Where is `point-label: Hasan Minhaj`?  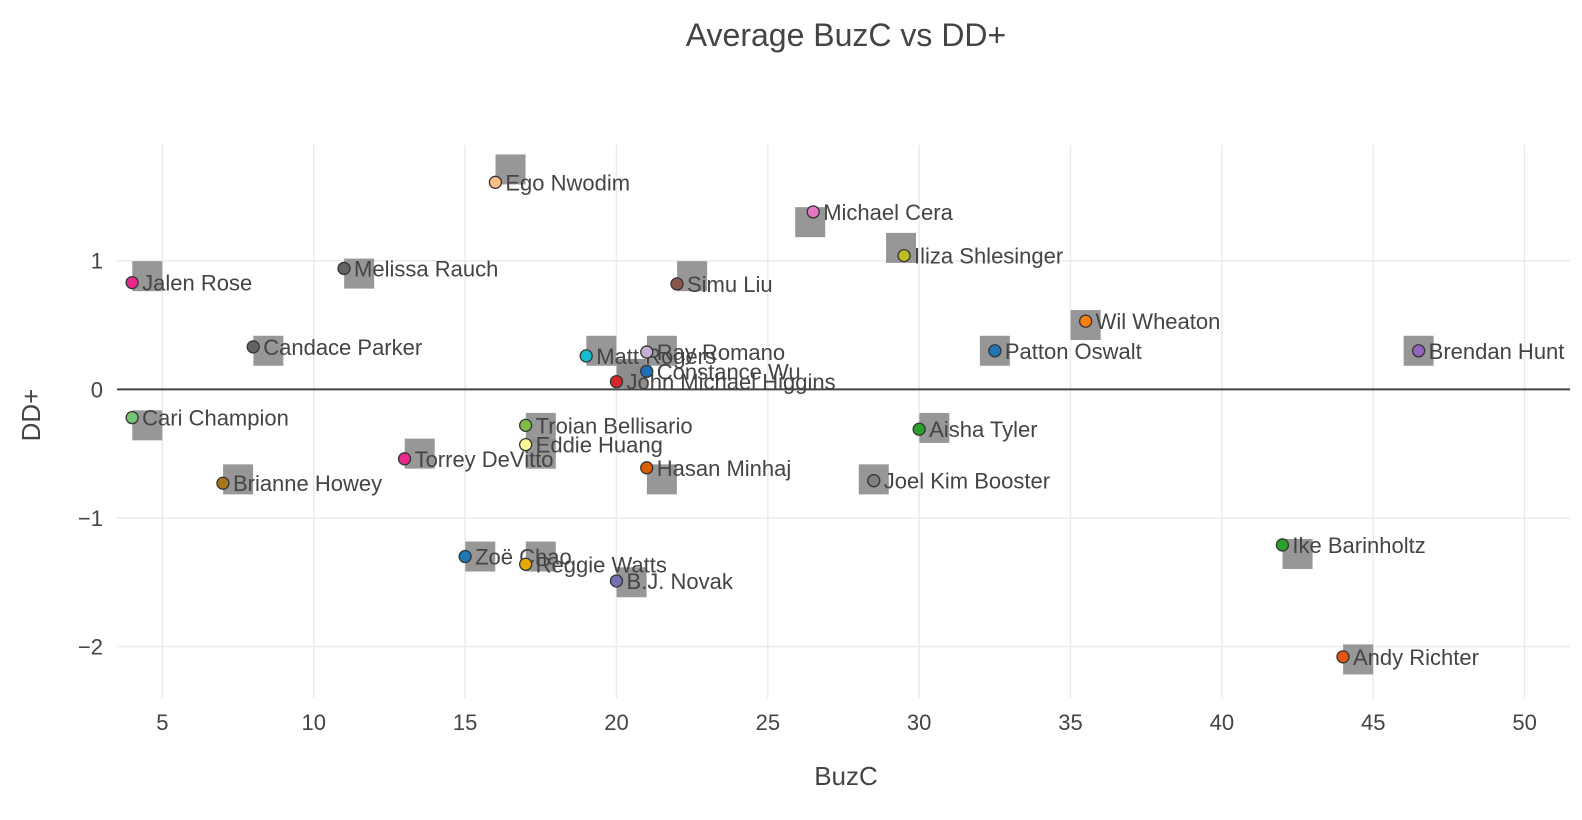
point-label: Hasan Minhaj is located at coordinates (724, 468).